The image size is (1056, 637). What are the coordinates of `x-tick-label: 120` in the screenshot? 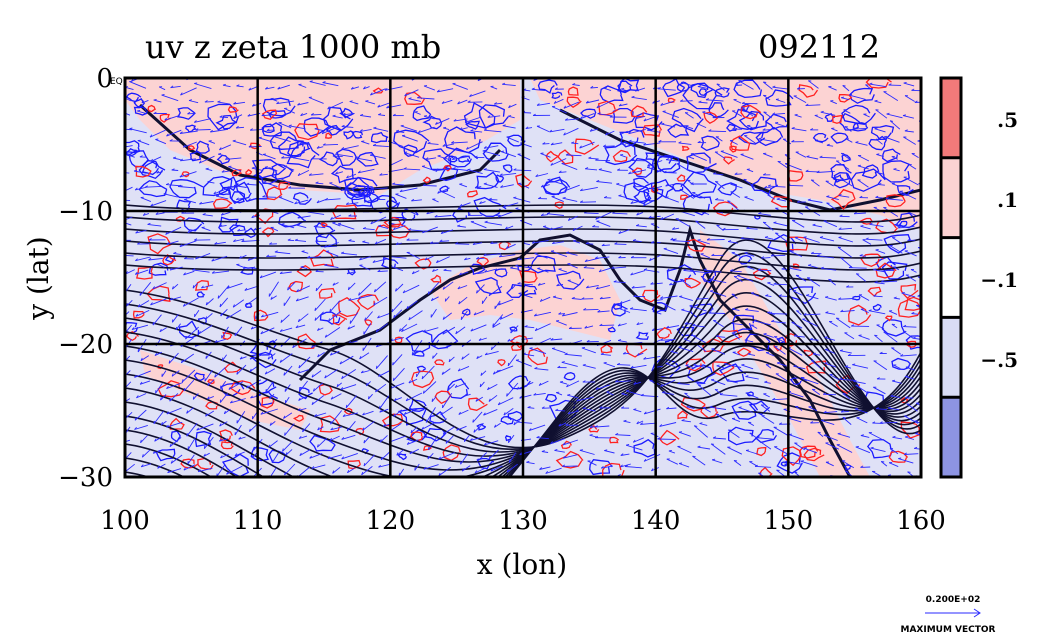 It's located at (391, 521).